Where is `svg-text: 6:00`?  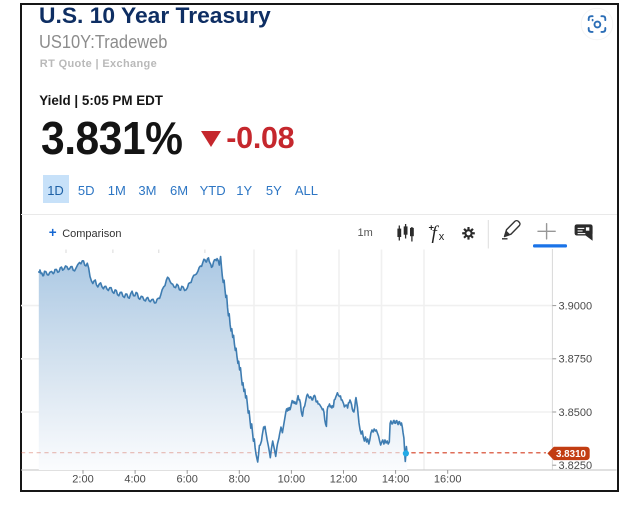 svg-text: 6:00 is located at coordinates (186, 480).